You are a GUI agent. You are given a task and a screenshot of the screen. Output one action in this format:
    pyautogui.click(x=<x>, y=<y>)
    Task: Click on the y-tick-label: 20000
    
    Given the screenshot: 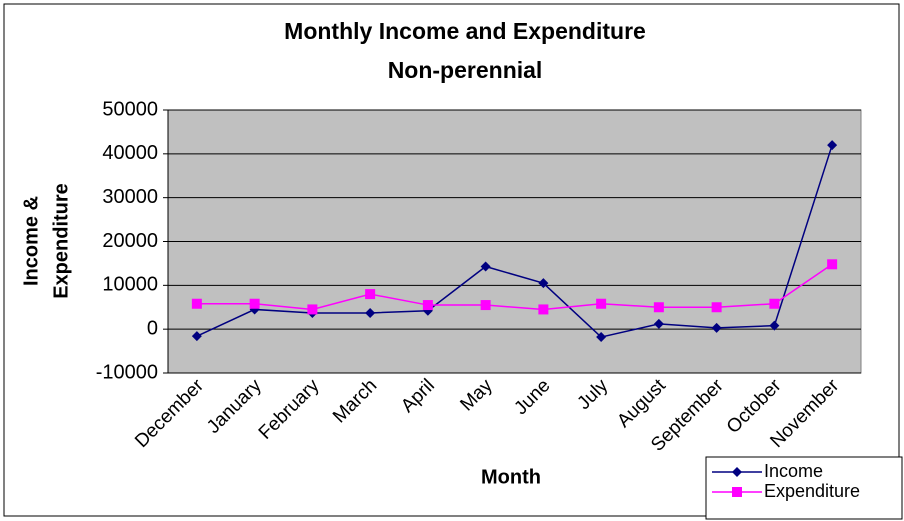 What is the action you would take?
    pyautogui.click(x=130, y=241)
    